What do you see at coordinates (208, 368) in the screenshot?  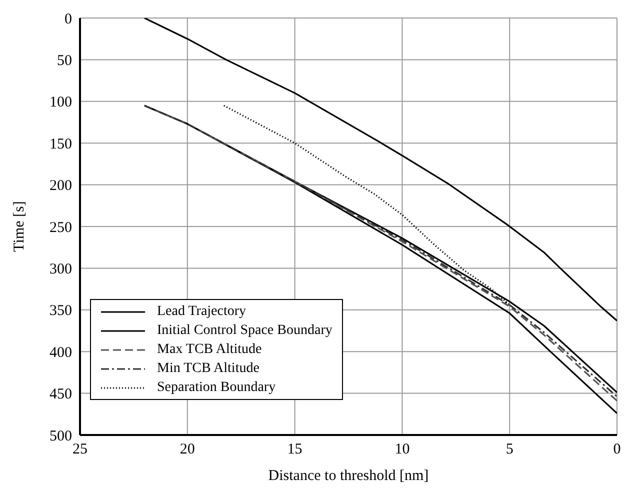 I see `legend-label: Min TCB Altitude` at bounding box center [208, 368].